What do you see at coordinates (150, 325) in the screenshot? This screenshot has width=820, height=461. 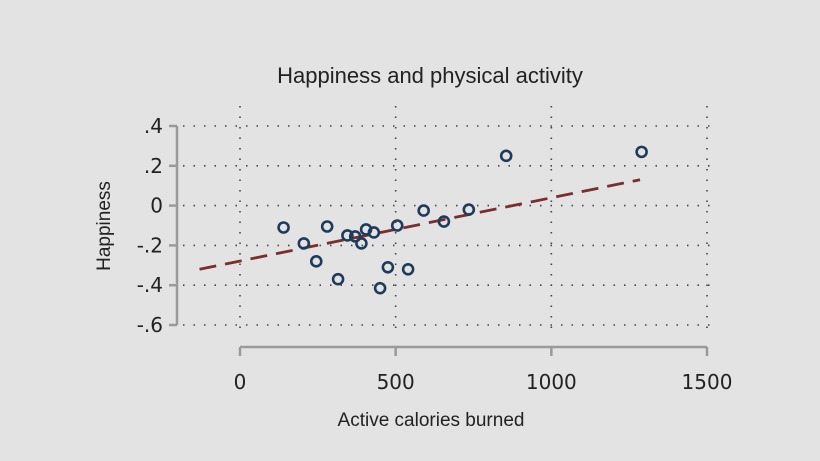 I see `y-tick-label: -.6` at bounding box center [150, 325].